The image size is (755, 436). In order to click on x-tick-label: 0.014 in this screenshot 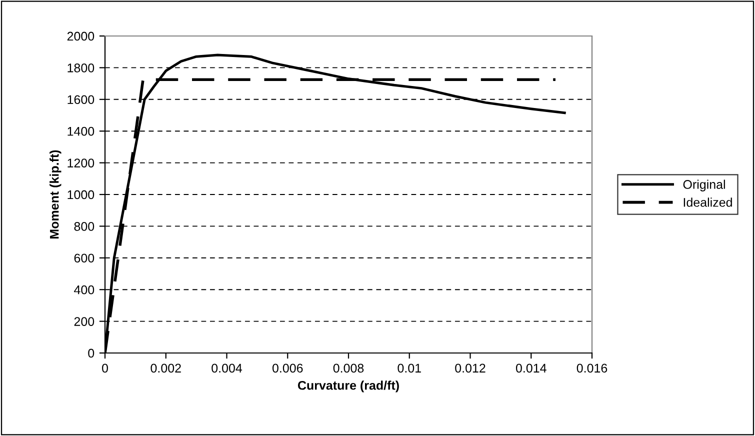, I will do `click(531, 368)`.